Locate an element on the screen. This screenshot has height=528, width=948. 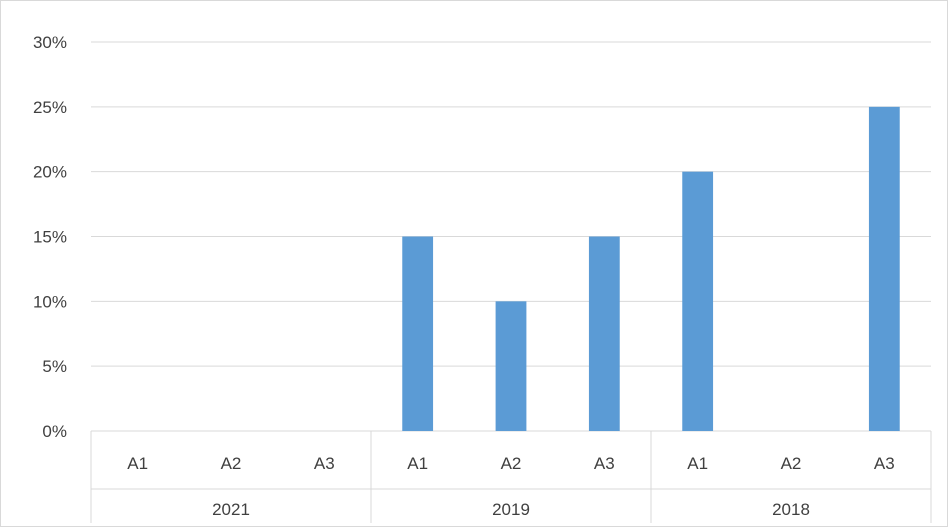
y-axis-tick-labels: 0% 5% 10% 15% 20% 25% 30% is located at coordinates (50, 237).